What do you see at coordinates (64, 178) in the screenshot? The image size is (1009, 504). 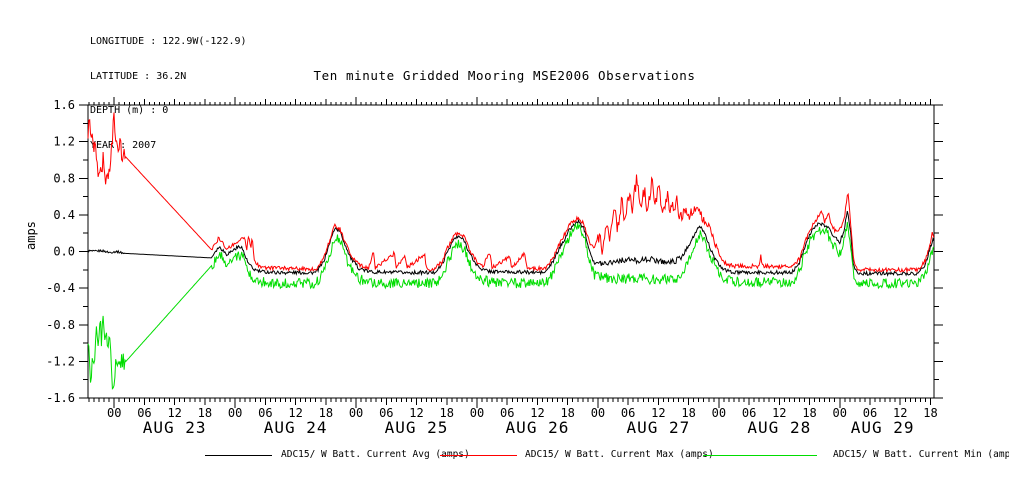 I see `y-tick-label: 0.8` at bounding box center [64, 178].